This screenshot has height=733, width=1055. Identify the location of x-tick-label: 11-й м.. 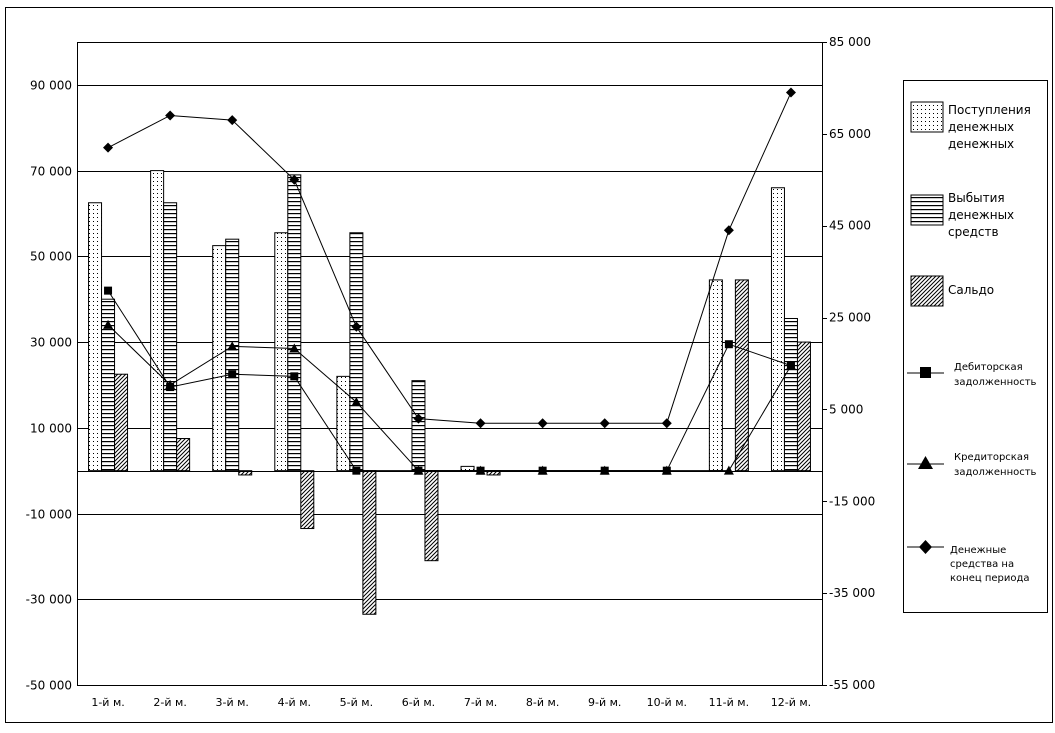
(729, 702).